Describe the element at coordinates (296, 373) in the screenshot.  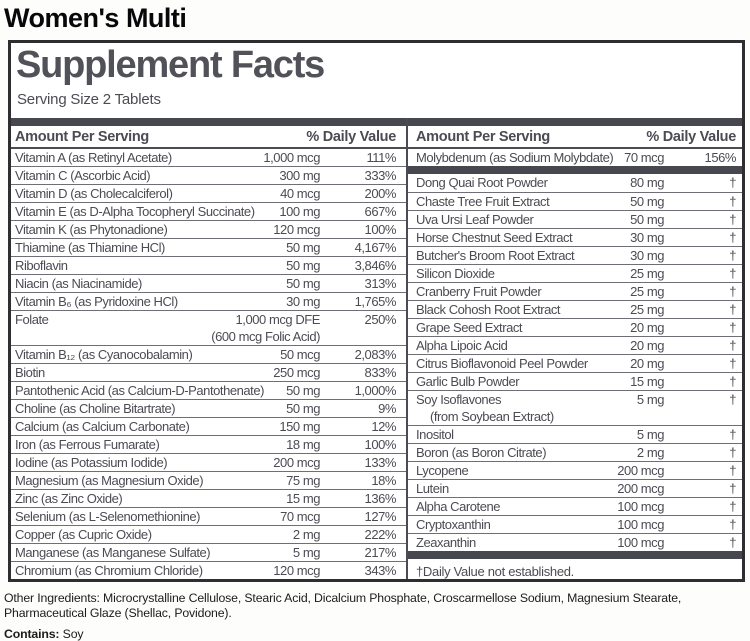
I see `ingredient-amount: 250 mcg` at that location.